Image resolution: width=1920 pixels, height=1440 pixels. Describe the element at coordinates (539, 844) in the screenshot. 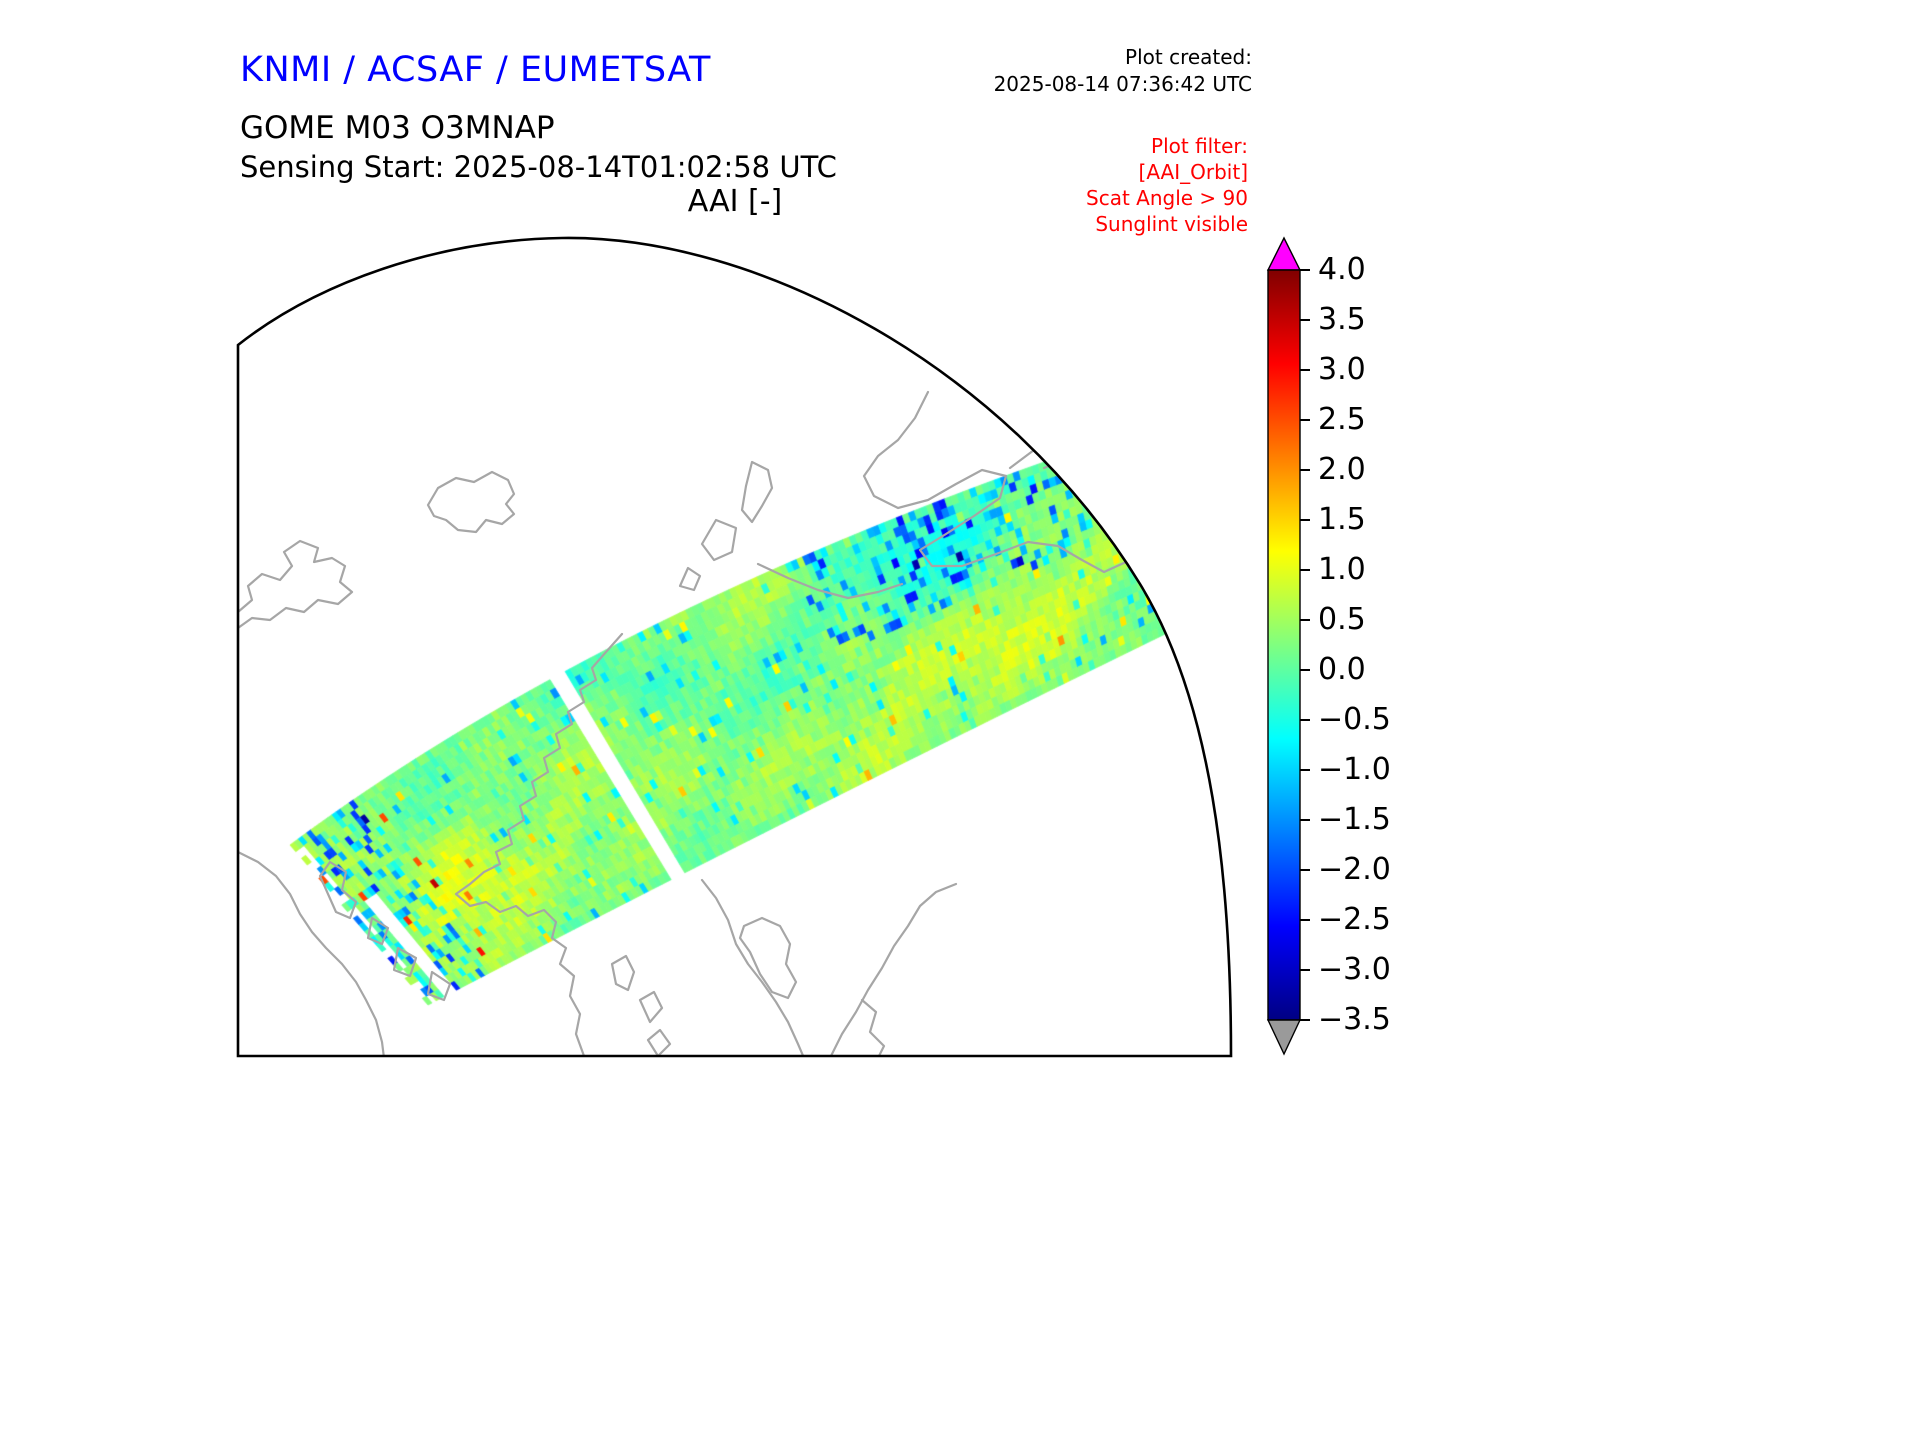

I see `coastline-scandinavia` at that location.